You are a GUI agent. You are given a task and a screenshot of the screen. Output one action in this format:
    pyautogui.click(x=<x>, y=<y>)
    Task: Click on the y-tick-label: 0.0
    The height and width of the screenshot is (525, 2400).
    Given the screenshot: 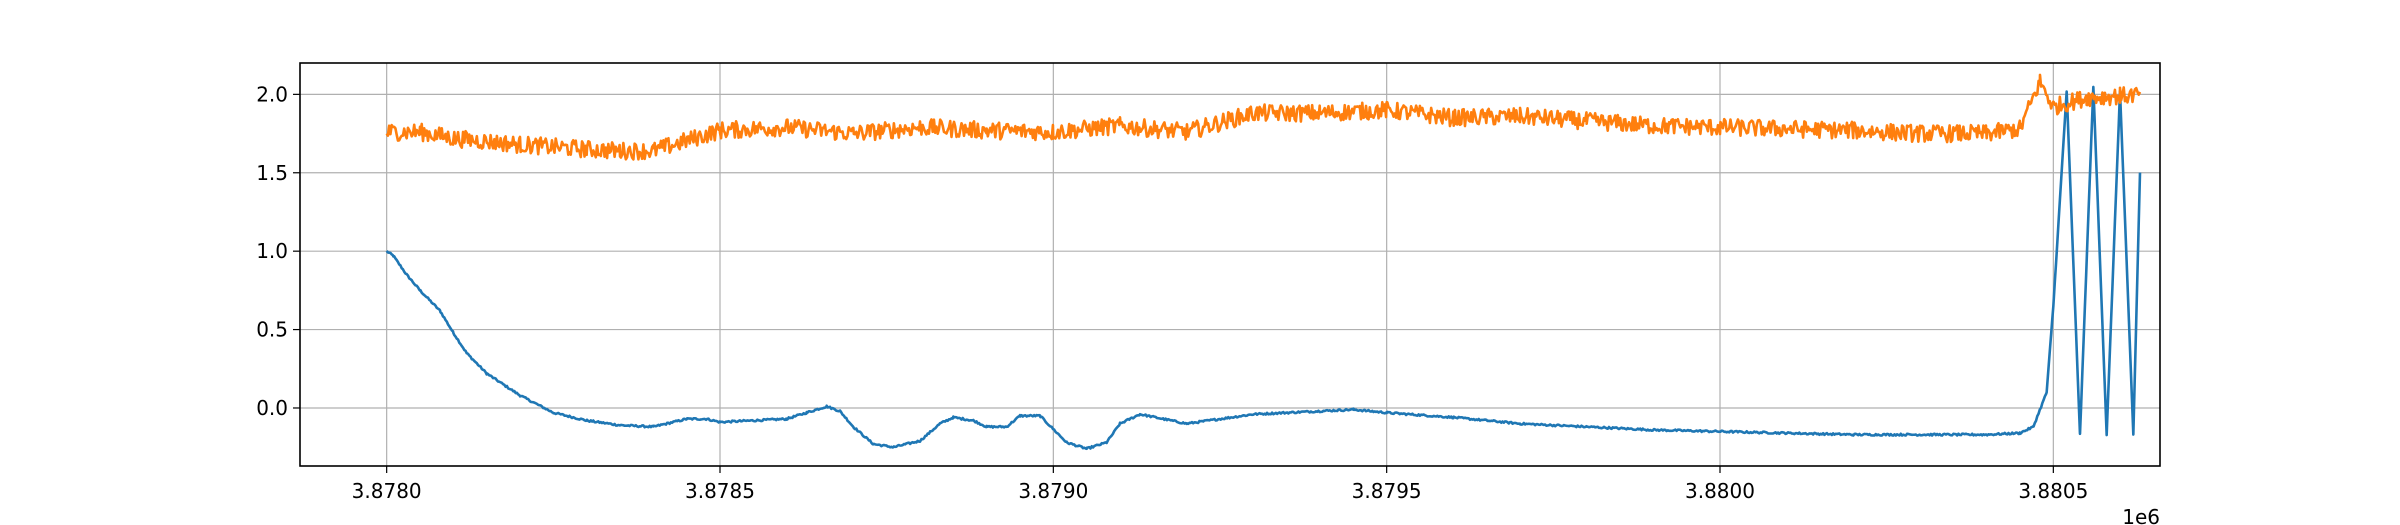 What is the action you would take?
    pyautogui.click(x=272, y=408)
    